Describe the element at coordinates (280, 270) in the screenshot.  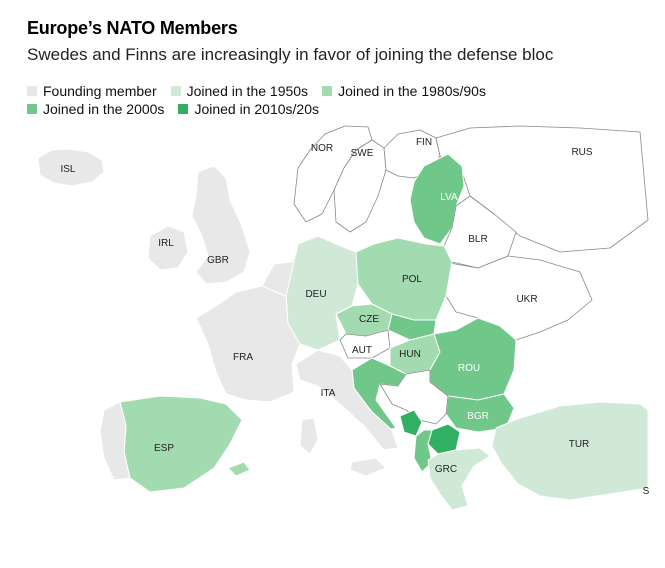
I see `country-benelux` at that location.